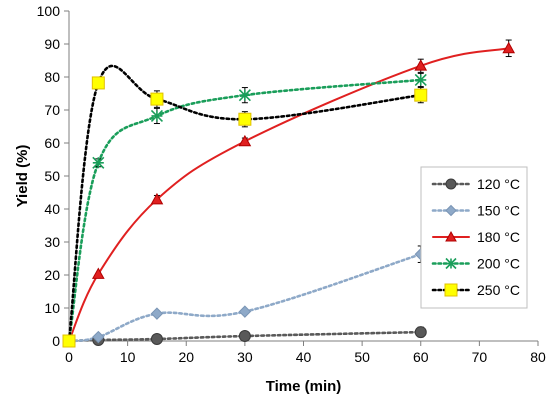  I want to click on legend-label: 120 °C, so click(498, 184).